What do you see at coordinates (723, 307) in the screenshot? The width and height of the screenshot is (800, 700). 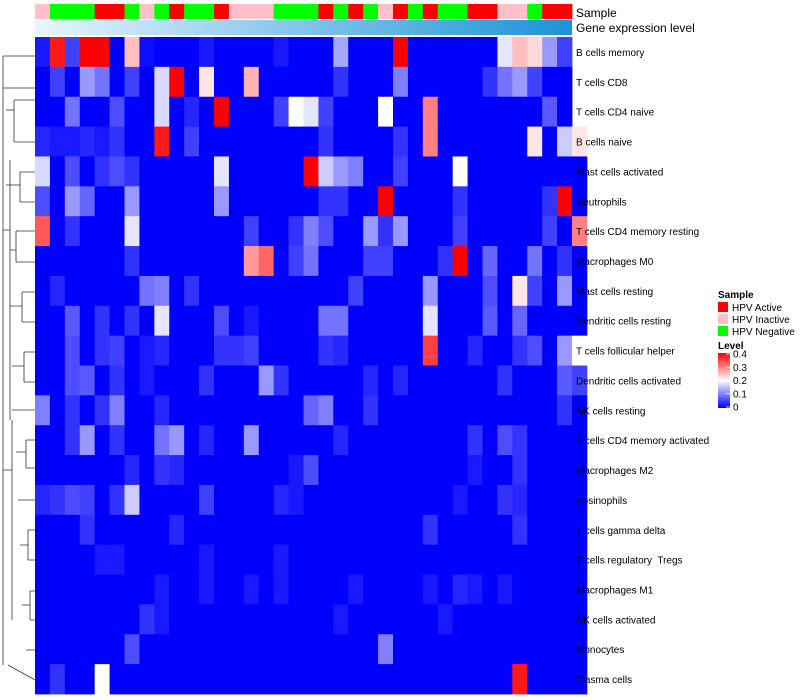 I see `legend-swatch` at bounding box center [723, 307].